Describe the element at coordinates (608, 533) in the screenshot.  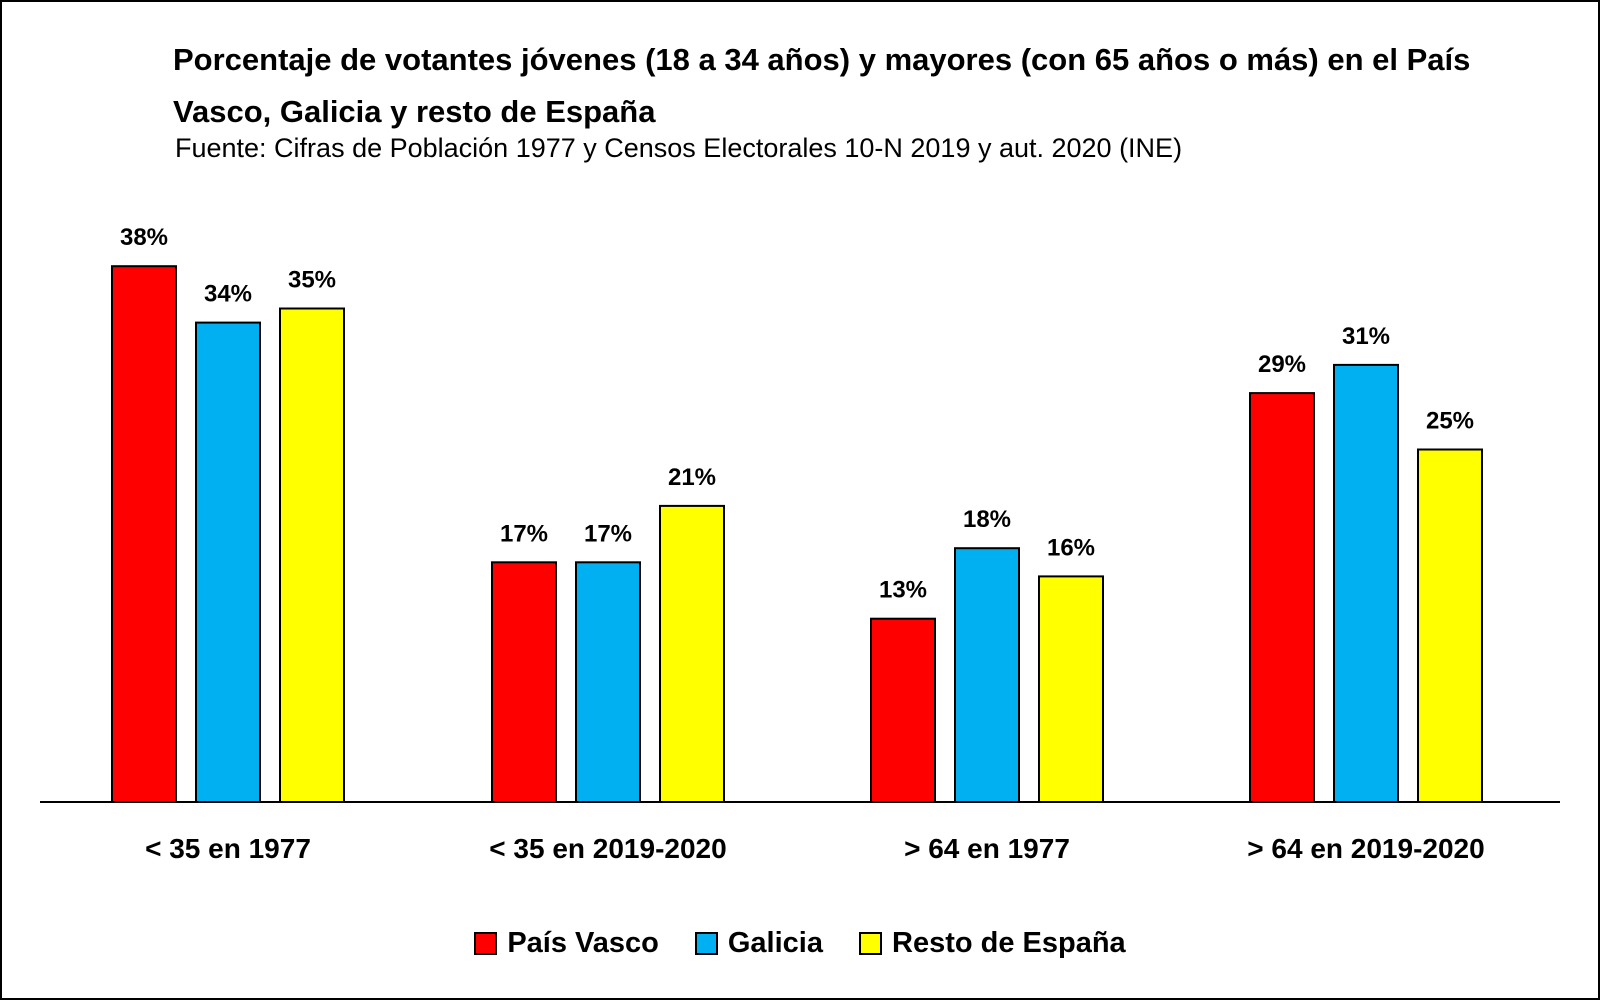
I see `data-label-galicia-2: 17%` at that location.